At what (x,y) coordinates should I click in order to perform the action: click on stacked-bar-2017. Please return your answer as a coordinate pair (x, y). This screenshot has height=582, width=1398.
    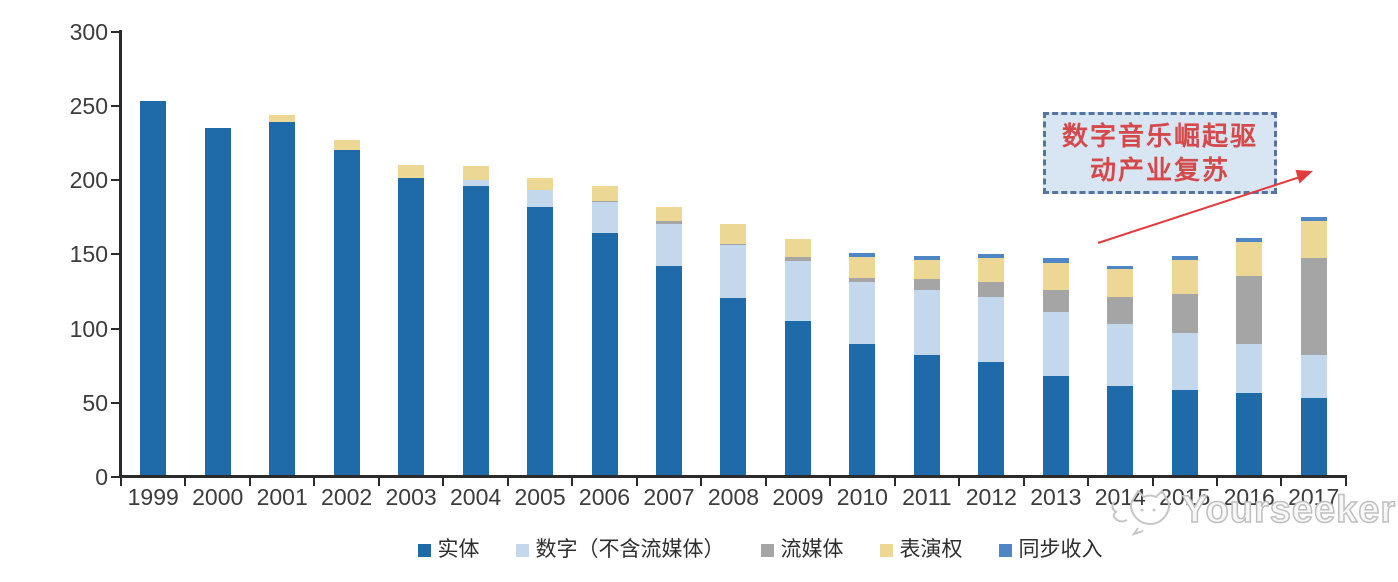
    Looking at the image, I should click on (1313, 345).